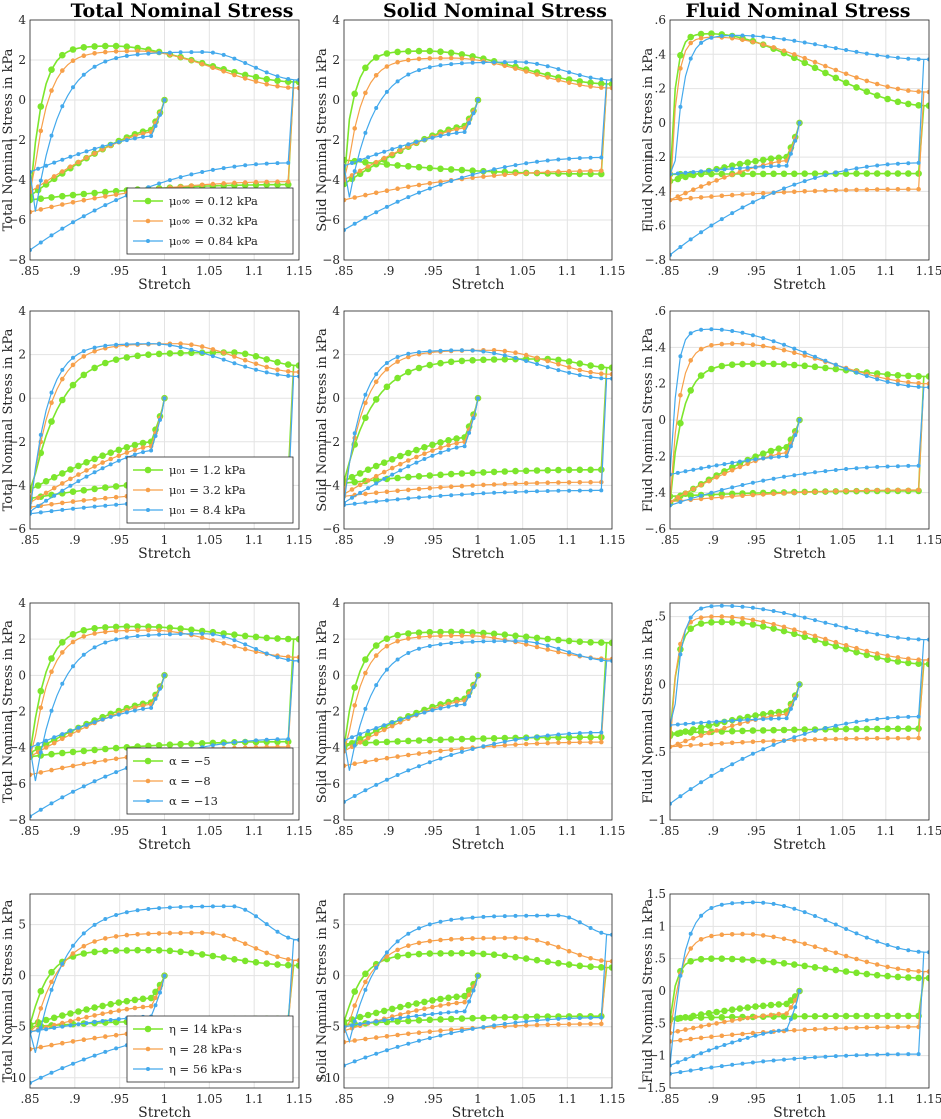 The height and width of the screenshot is (1119, 941). I want to click on y-tick-label: −10, so click(13, 1078).